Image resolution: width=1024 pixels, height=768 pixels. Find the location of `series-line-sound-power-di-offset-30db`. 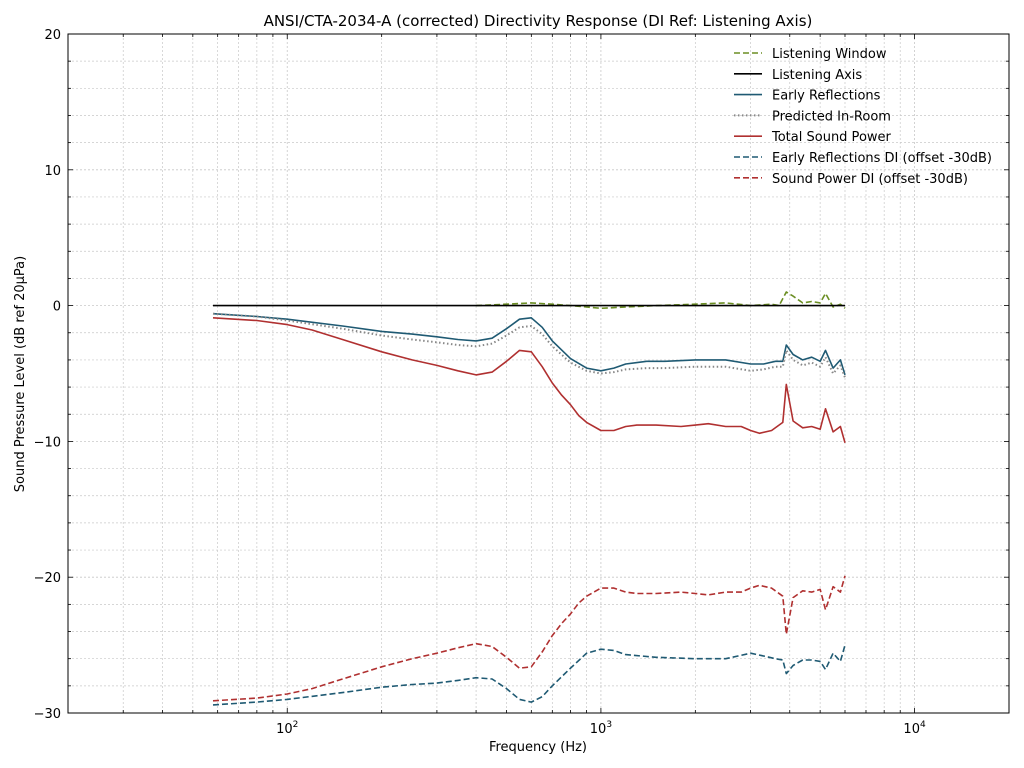

series-line-sound-power-di-offset-30db is located at coordinates (529, 638).